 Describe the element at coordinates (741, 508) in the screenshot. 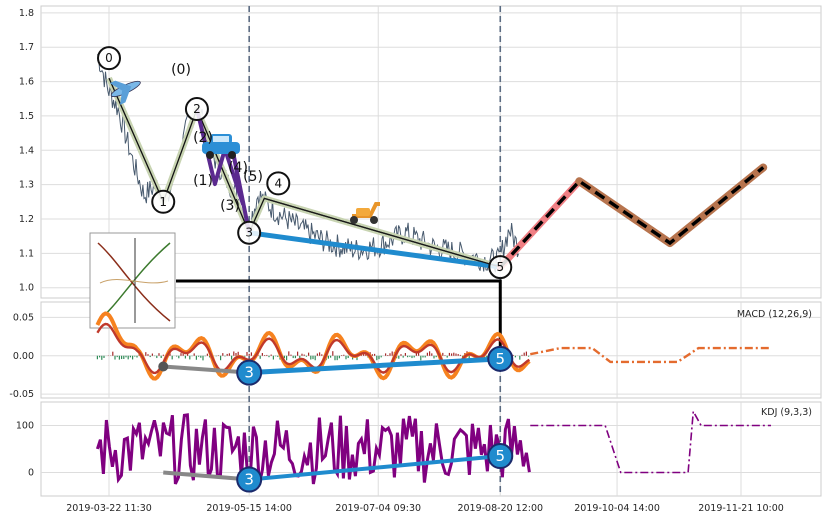

I see `x-tick-label: 2019-11-21 10:00` at that location.